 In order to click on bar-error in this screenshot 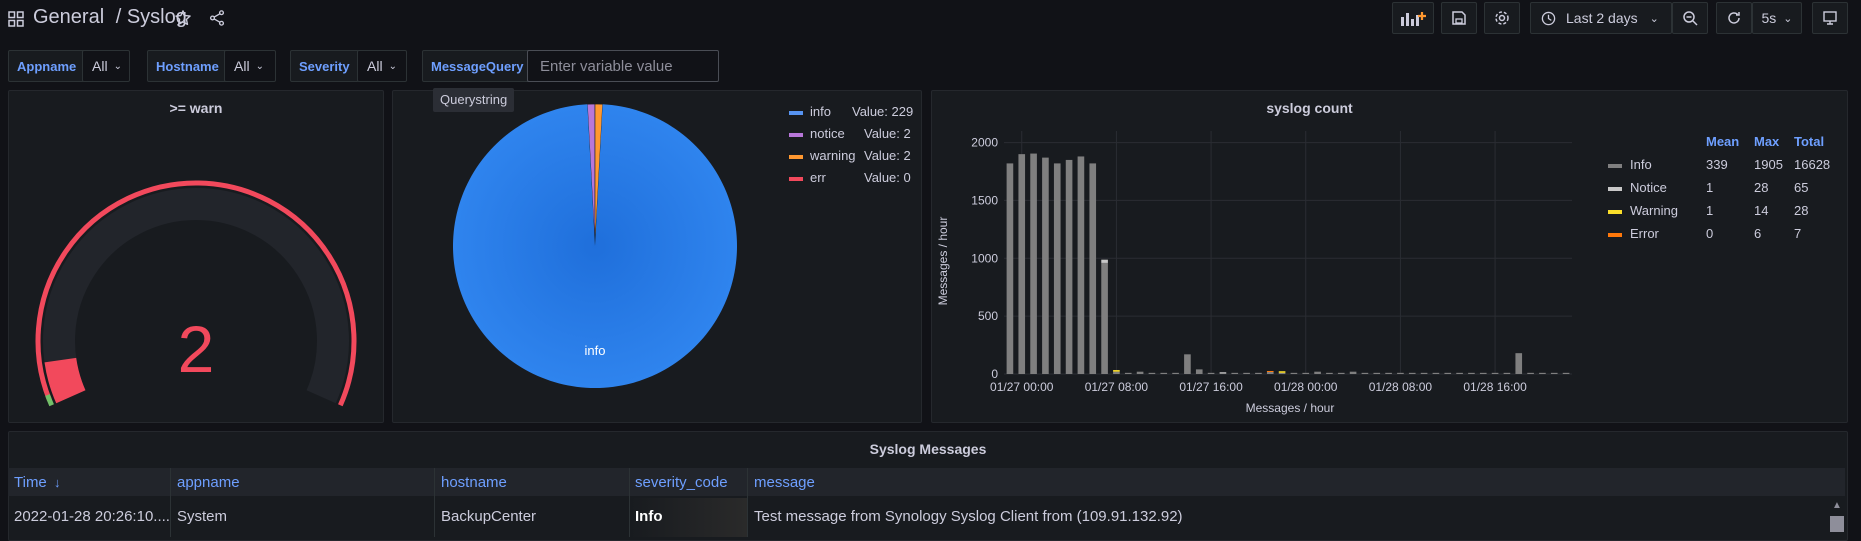, I will do `click(1270, 371)`.